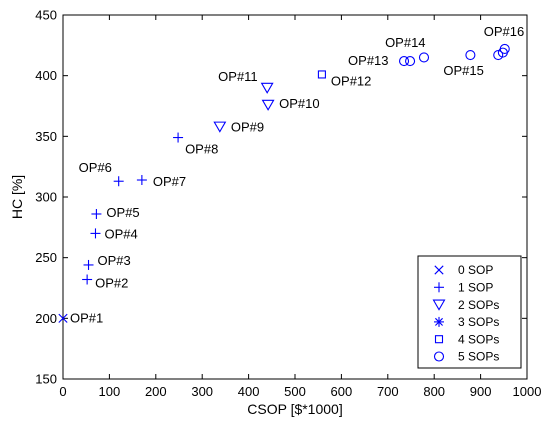  Describe the element at coordinates (504, 31) in the screenshot. I see `point-label: OP#16` at that location.